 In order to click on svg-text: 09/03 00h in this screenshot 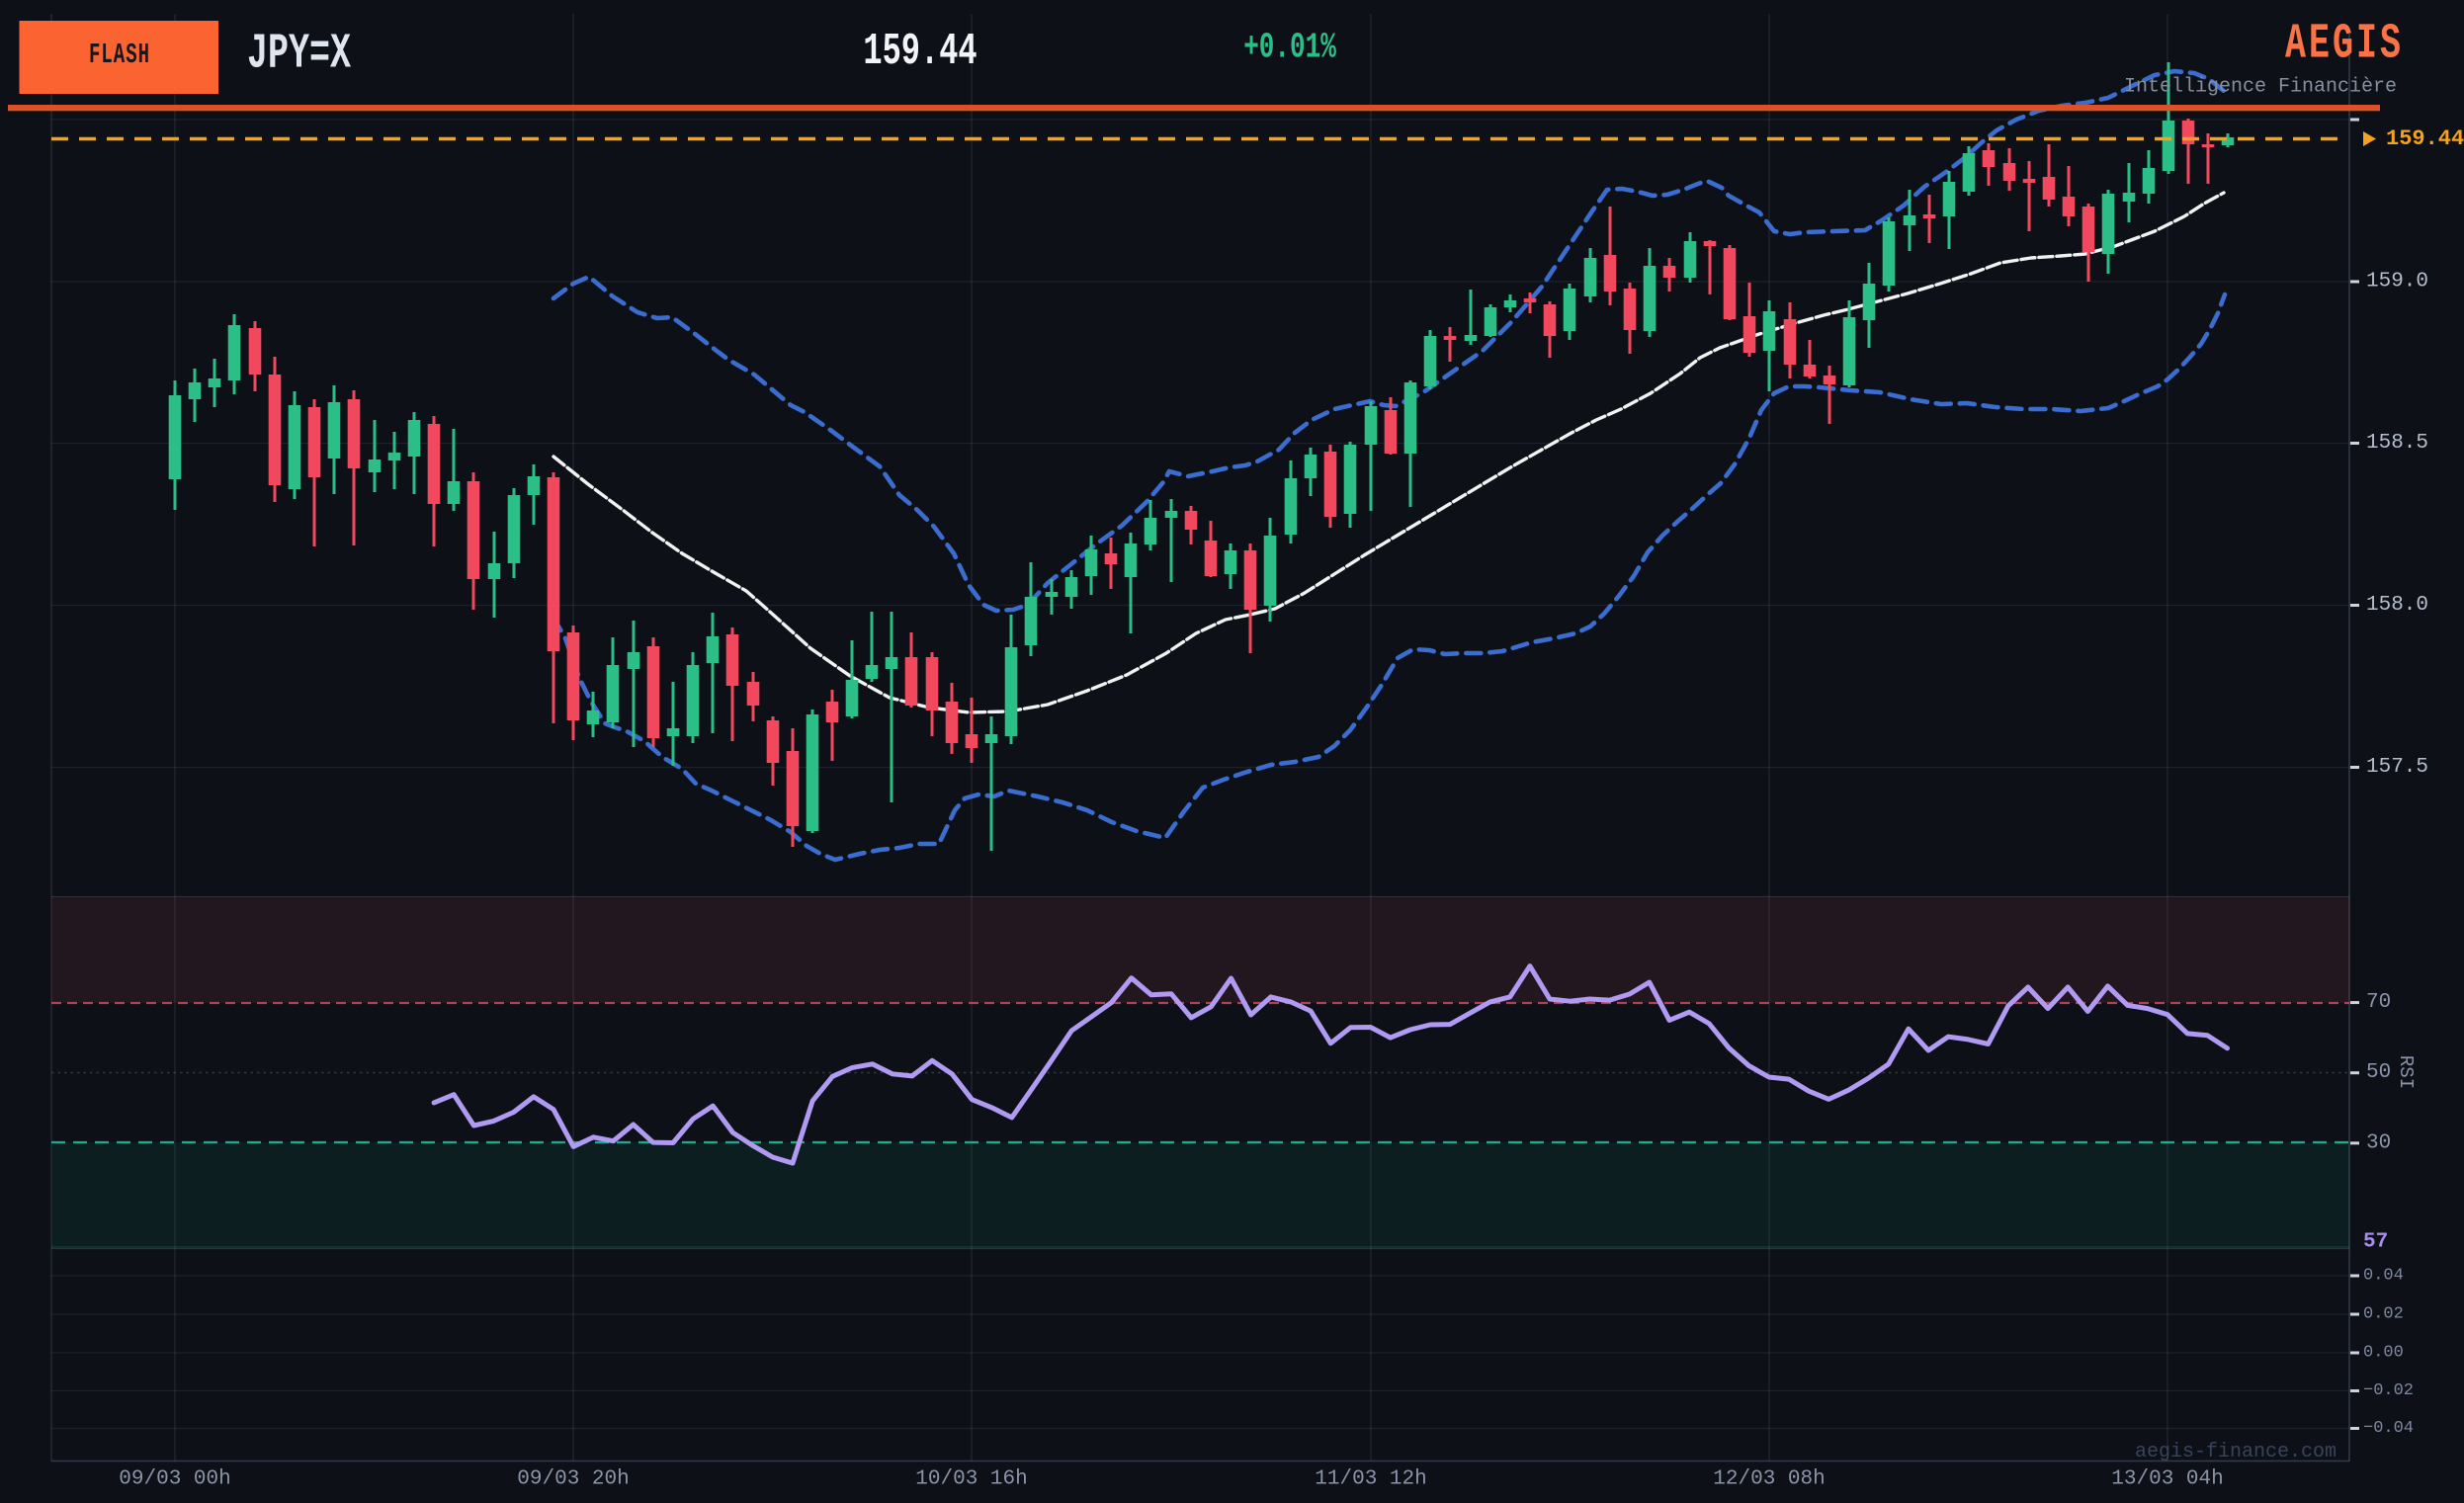, I will do `click(174, 1480)`.